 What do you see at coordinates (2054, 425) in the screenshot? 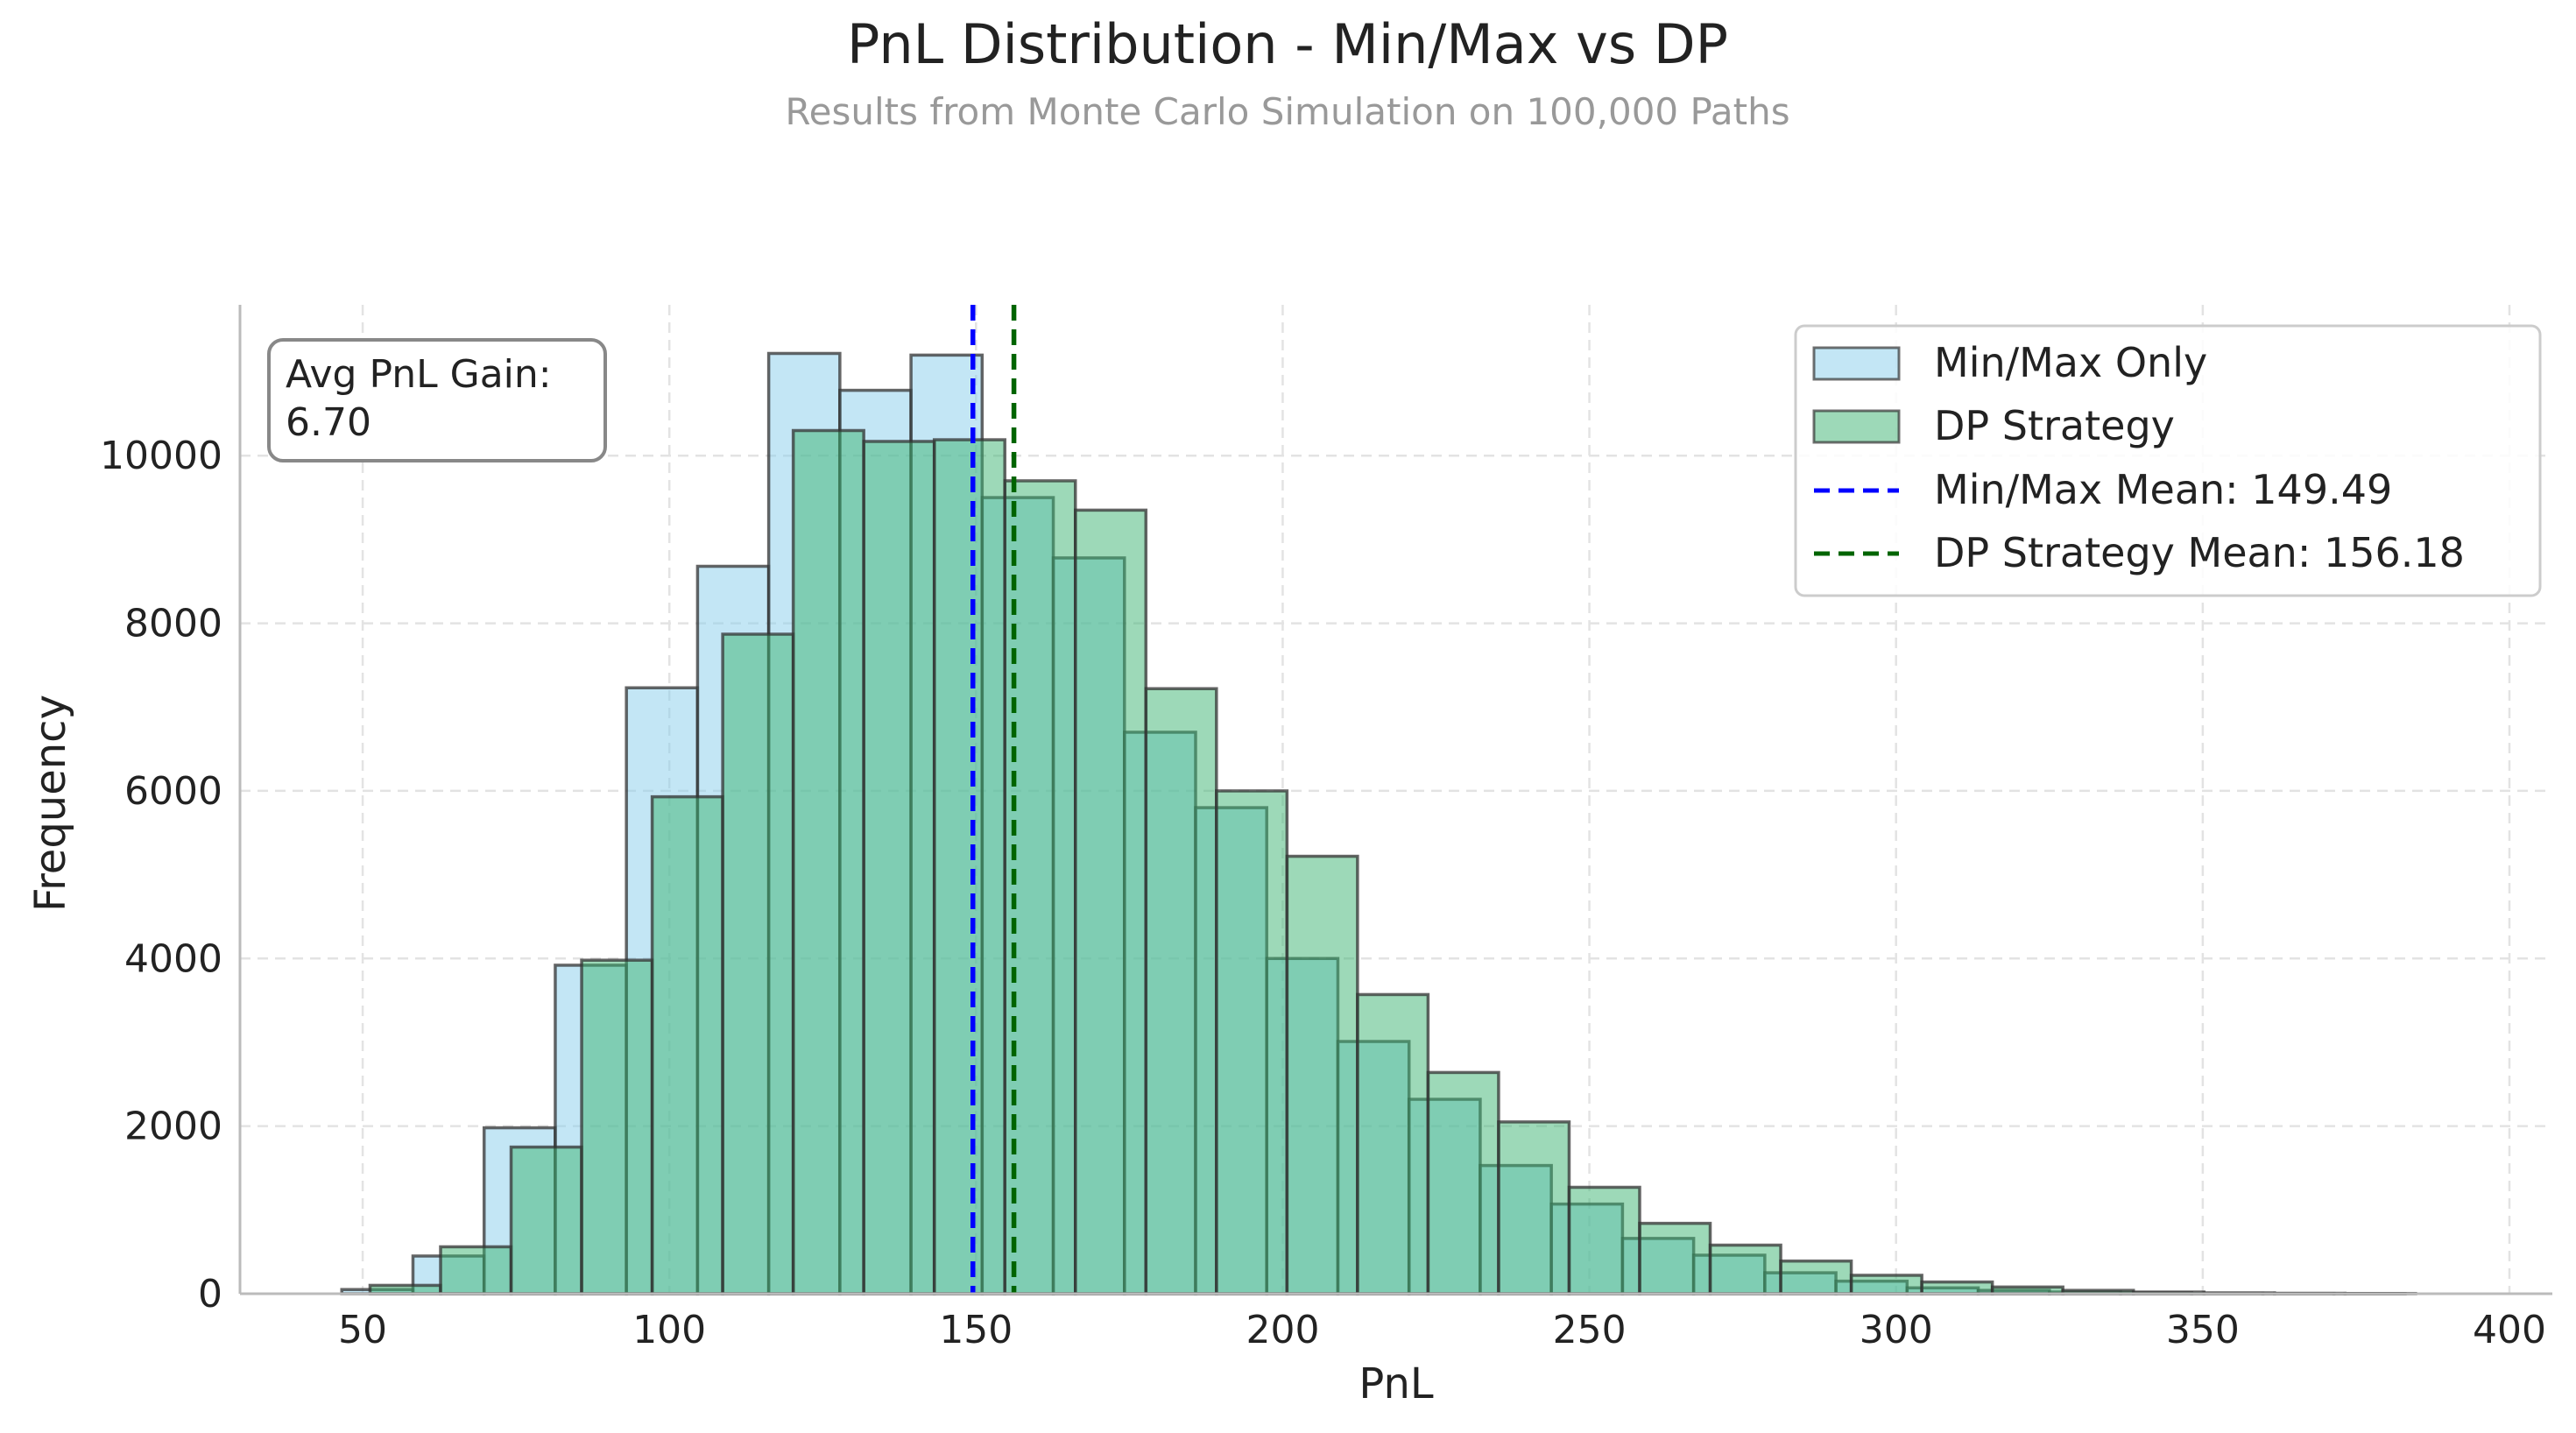
I see `legend-label-dp: DP Strategy` at bounding box center [2054, 425].